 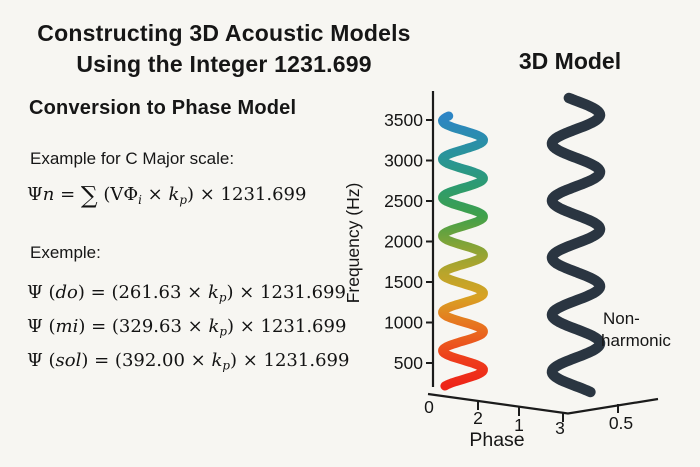 I want to click on example-label: Example for C Major scale:, so click(x=132, y=158).